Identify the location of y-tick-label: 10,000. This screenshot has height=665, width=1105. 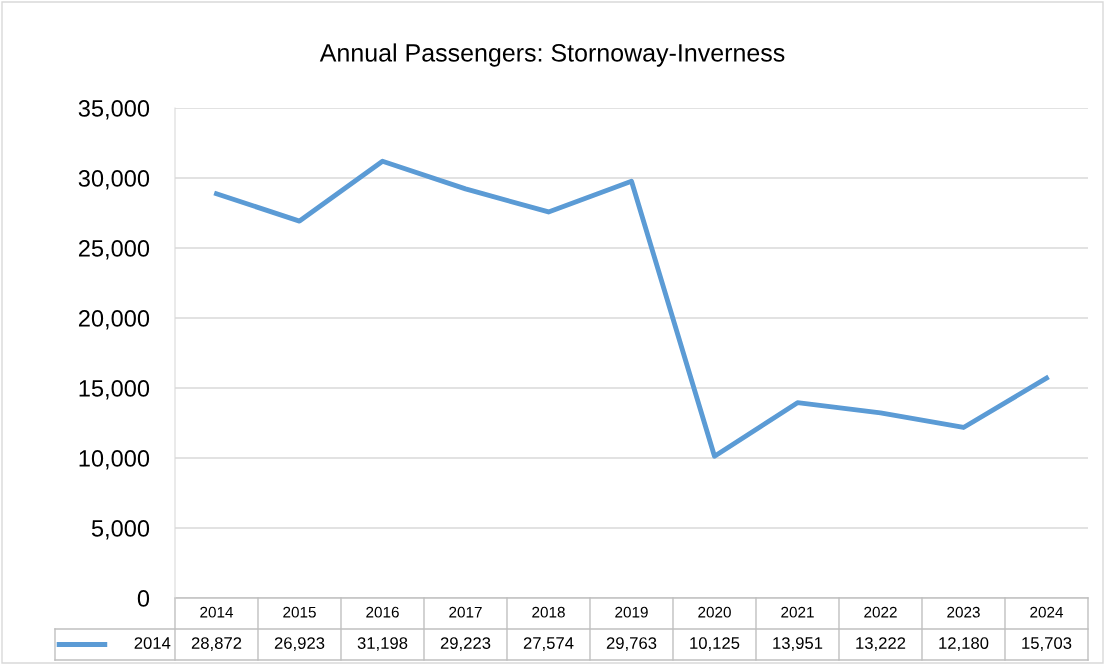
(114, 460).